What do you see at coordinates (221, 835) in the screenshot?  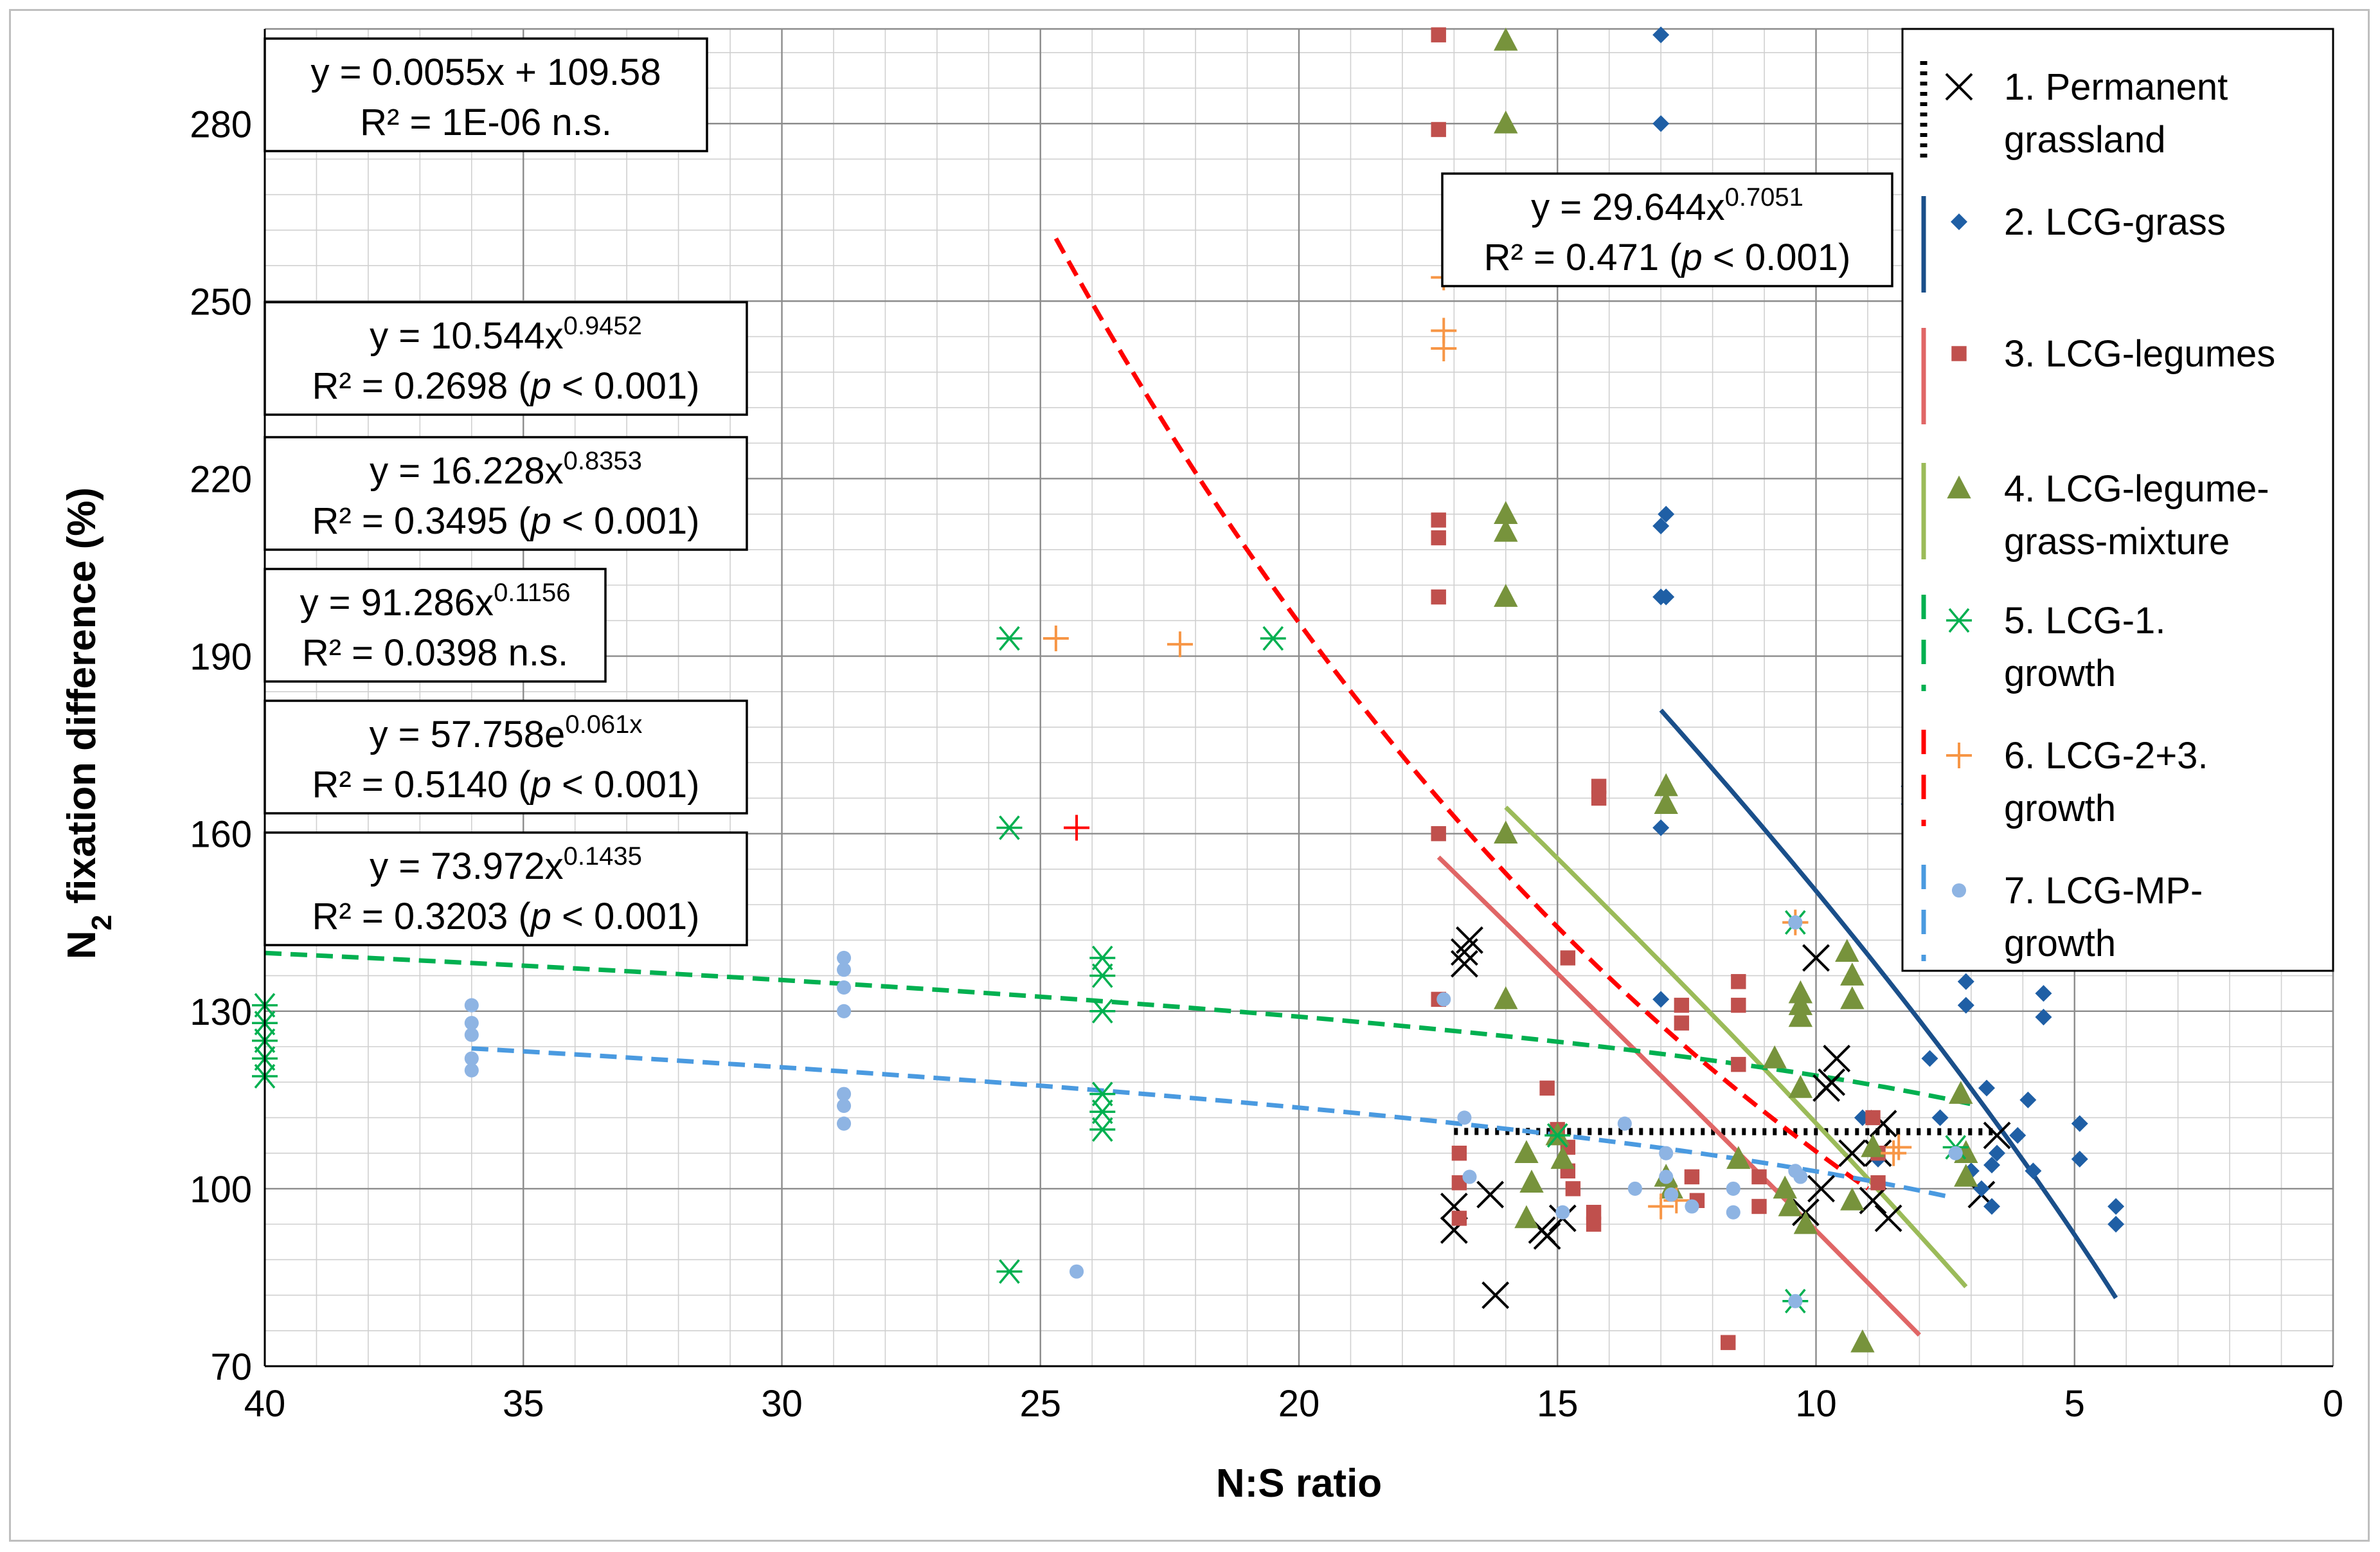 I see `y-tick-label: 160` at bounding box center [221, 835].